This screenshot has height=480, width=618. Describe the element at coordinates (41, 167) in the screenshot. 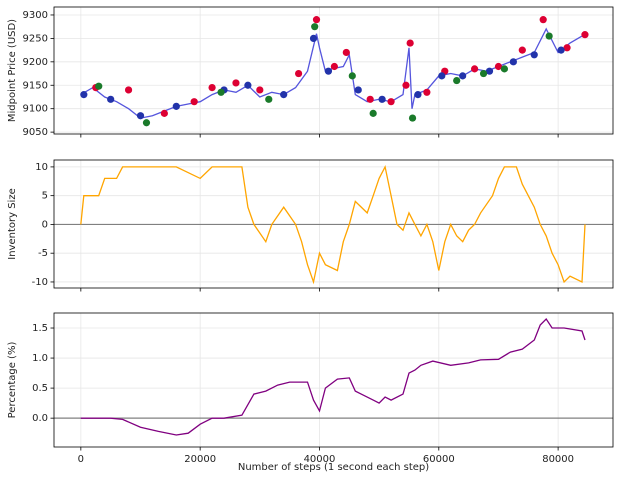

I see `y-tick-label: 10` at that location.